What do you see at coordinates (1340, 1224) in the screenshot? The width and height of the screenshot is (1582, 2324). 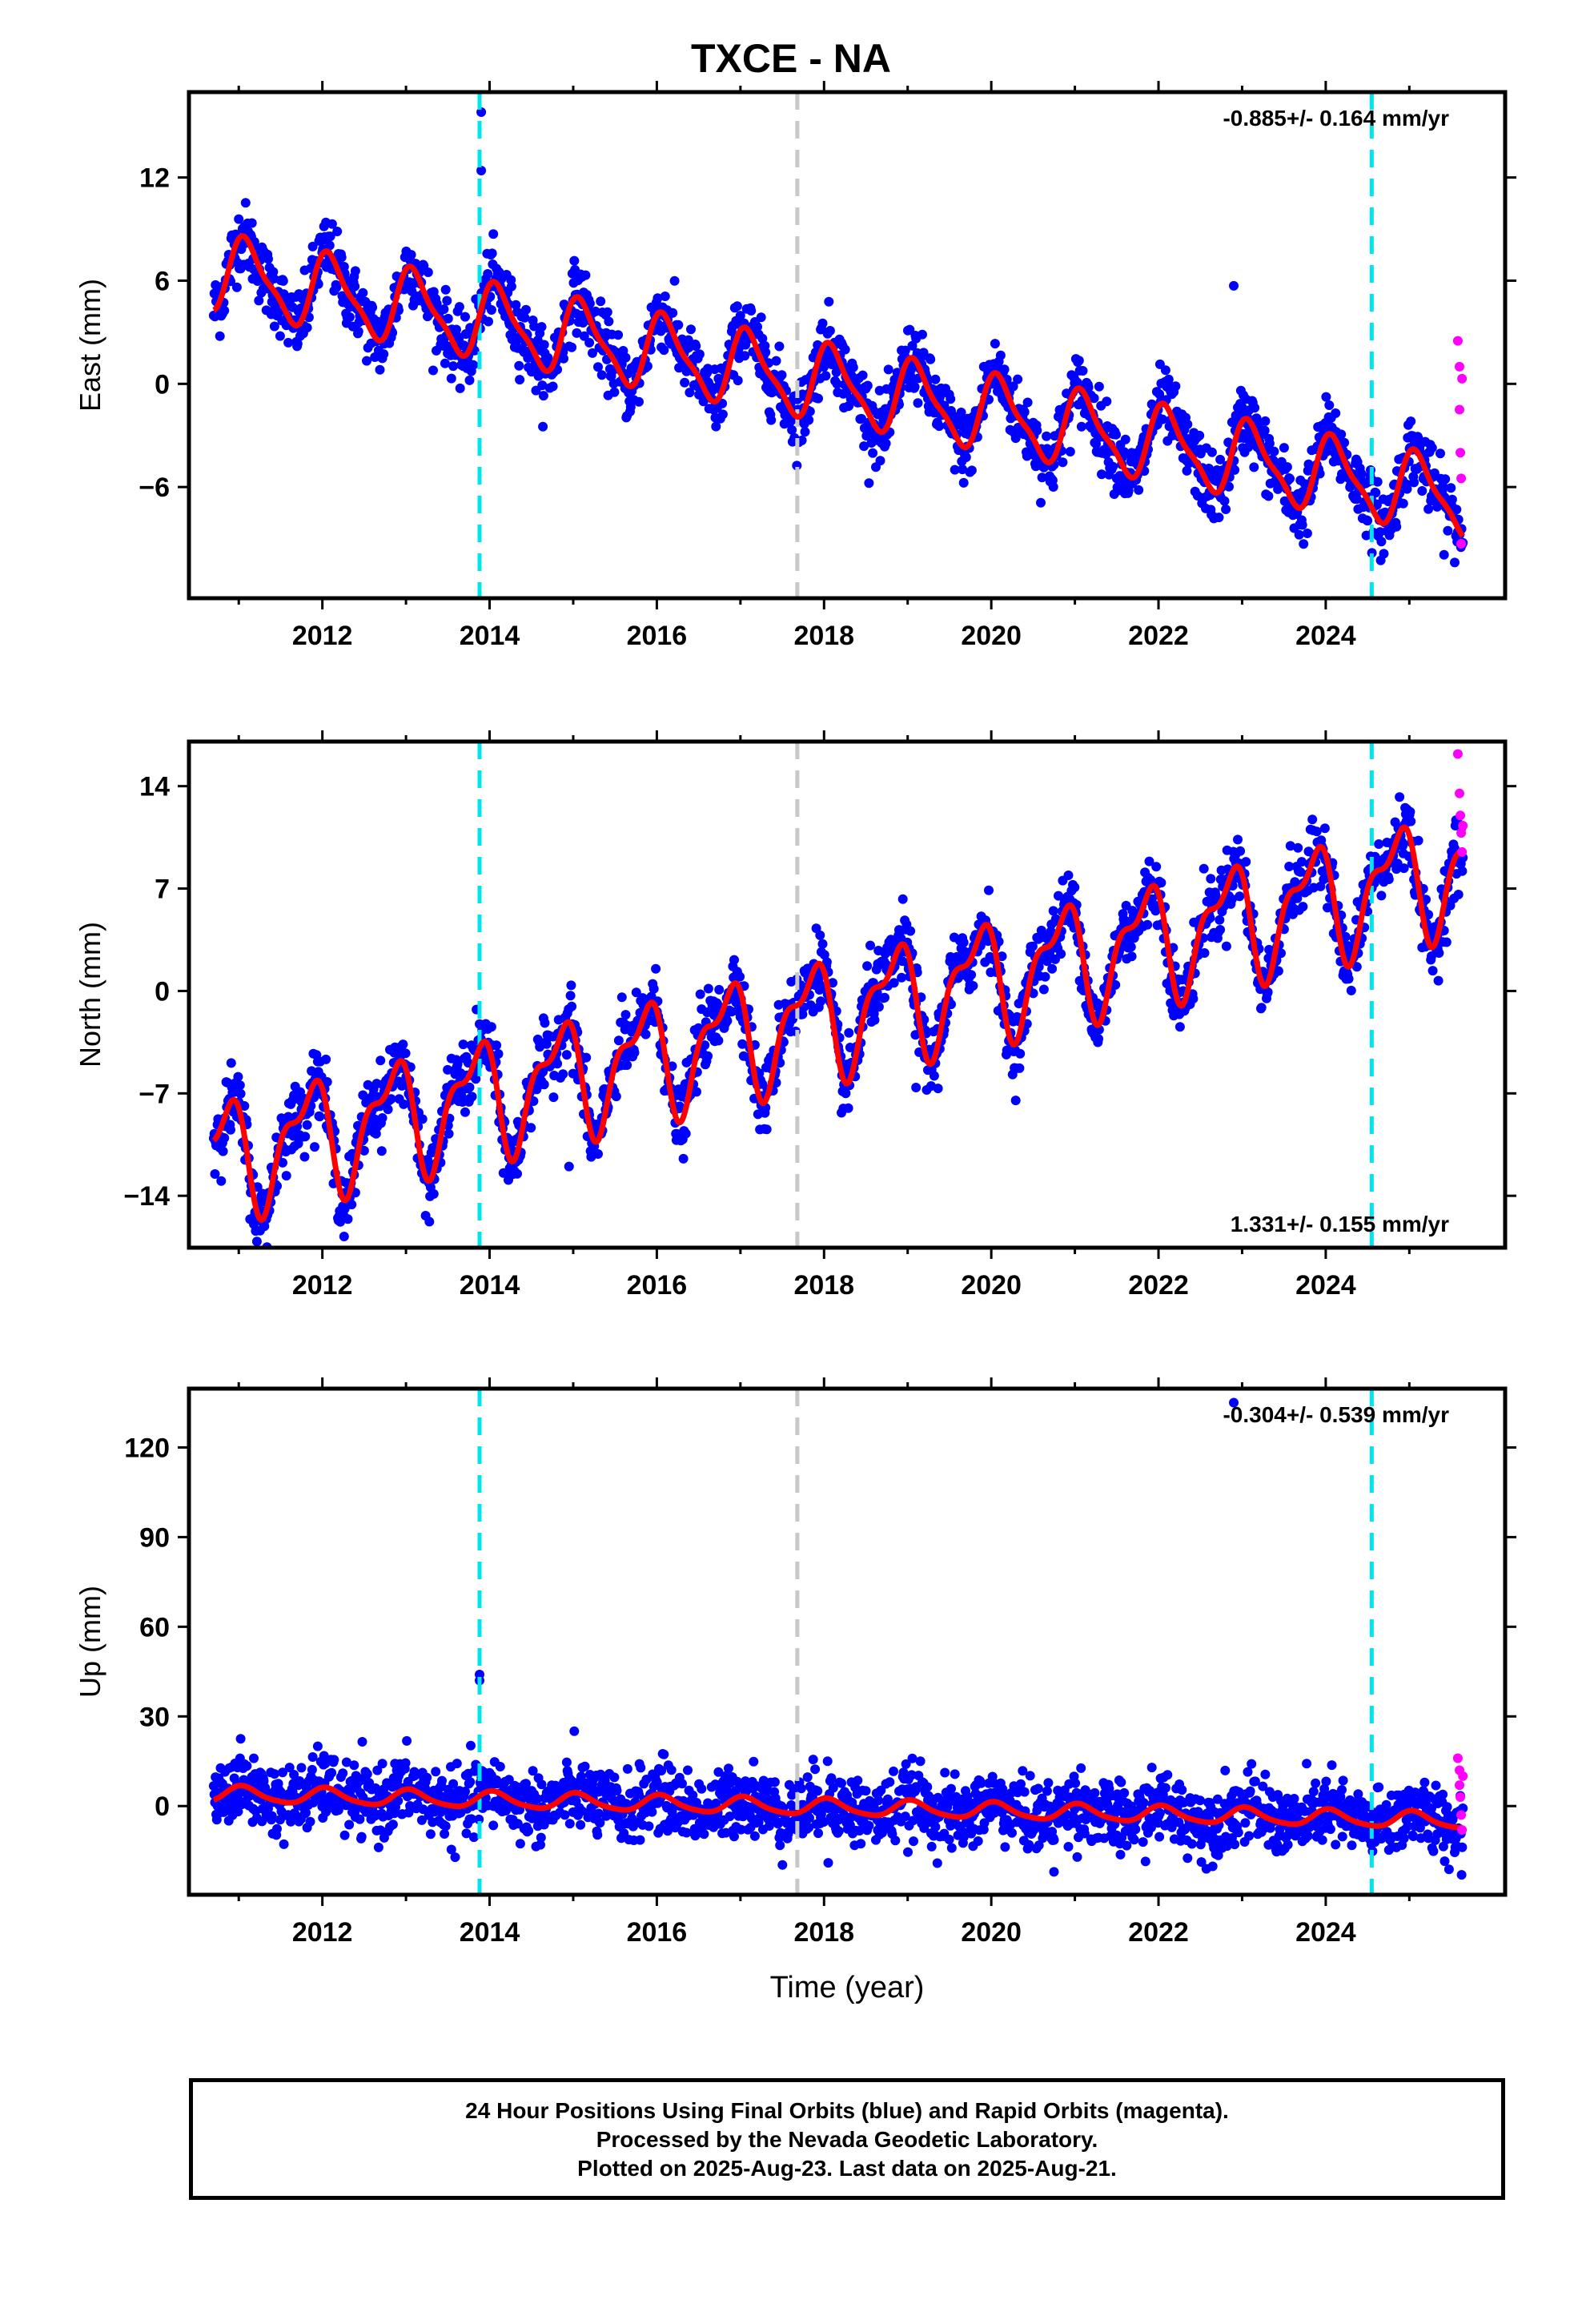 I see `rate-label: 1.331+/- 0.155 mm/yr` at bounding box center [1340, 1224].